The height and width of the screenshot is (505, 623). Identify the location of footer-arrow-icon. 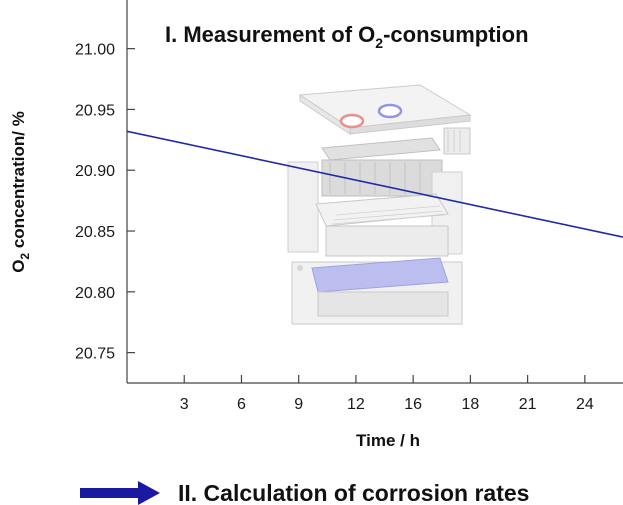
(120, 493).